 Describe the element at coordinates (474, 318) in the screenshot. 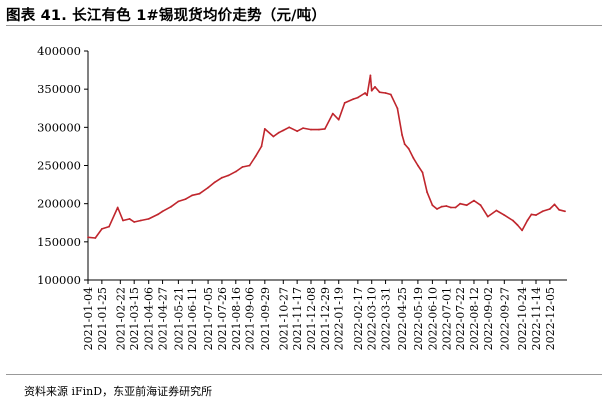

I see `x-tick-label: 2022-08-12` at that location.